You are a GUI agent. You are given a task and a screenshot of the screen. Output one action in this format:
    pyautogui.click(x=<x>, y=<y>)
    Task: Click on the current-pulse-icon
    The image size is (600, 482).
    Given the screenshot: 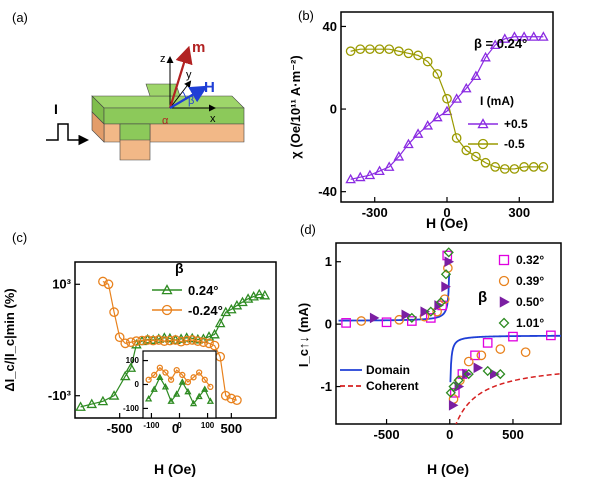 What is the action you would take?
    pyautogui.click(x=67, y=134)
    